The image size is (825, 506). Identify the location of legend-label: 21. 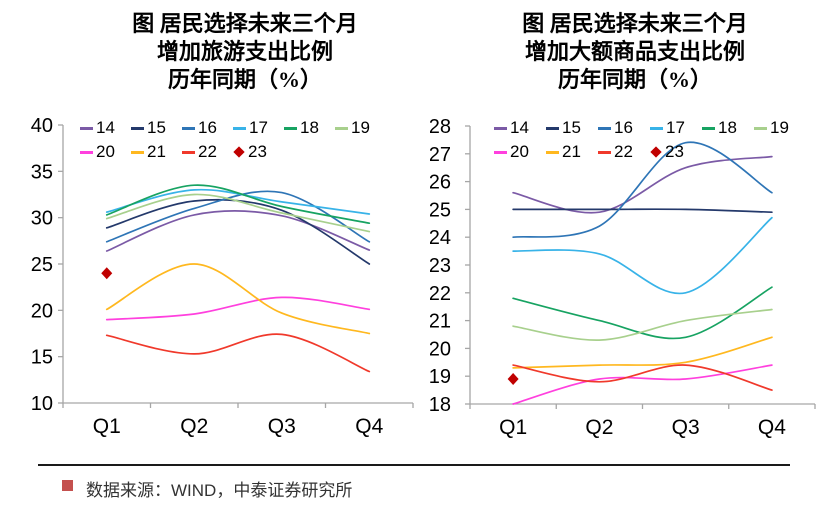
(156, 151).